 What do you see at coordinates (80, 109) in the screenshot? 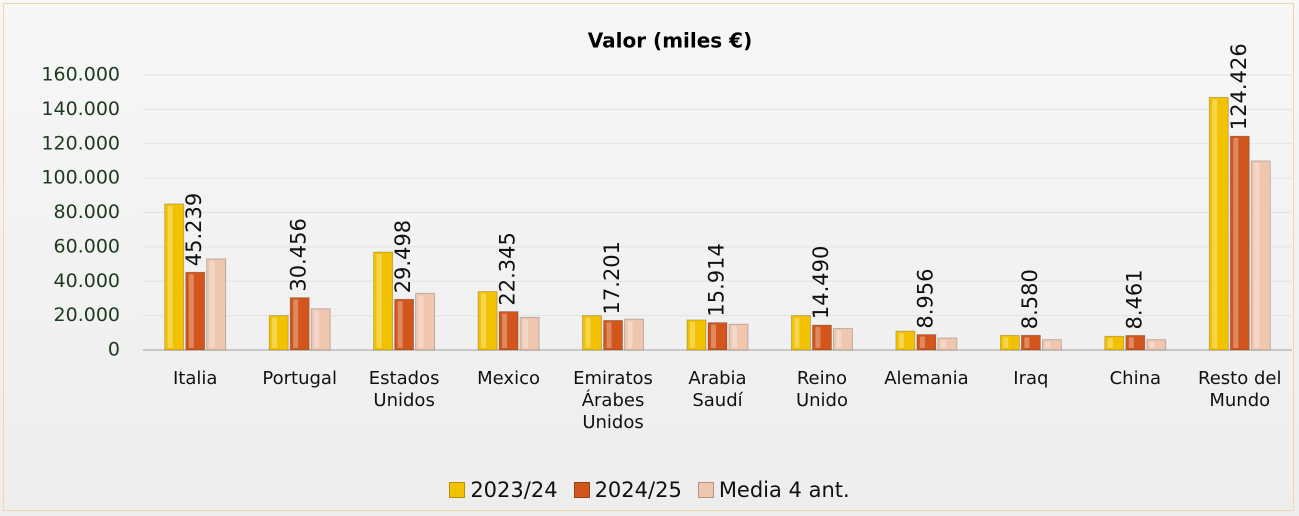
I see `y-tick-label: 140.000` at bounding box center [80, 109].